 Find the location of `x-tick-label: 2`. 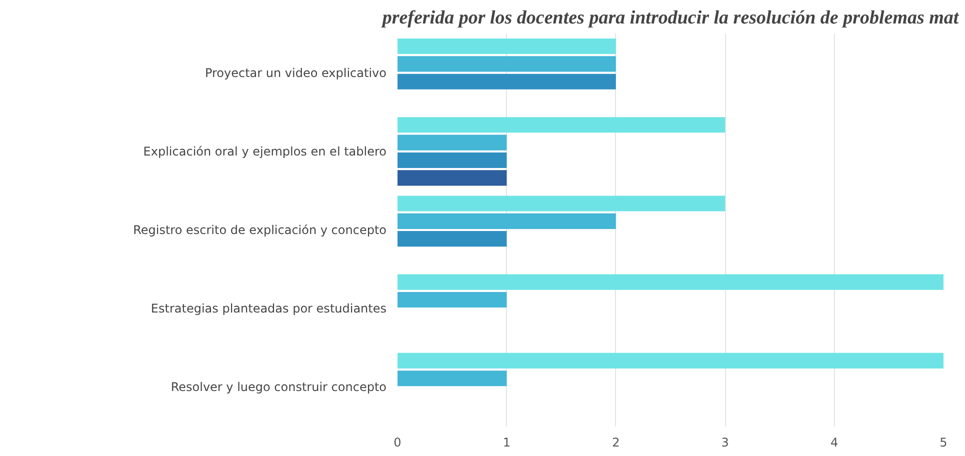

x-tick-label: 2 is located at coordinates (616, 443).